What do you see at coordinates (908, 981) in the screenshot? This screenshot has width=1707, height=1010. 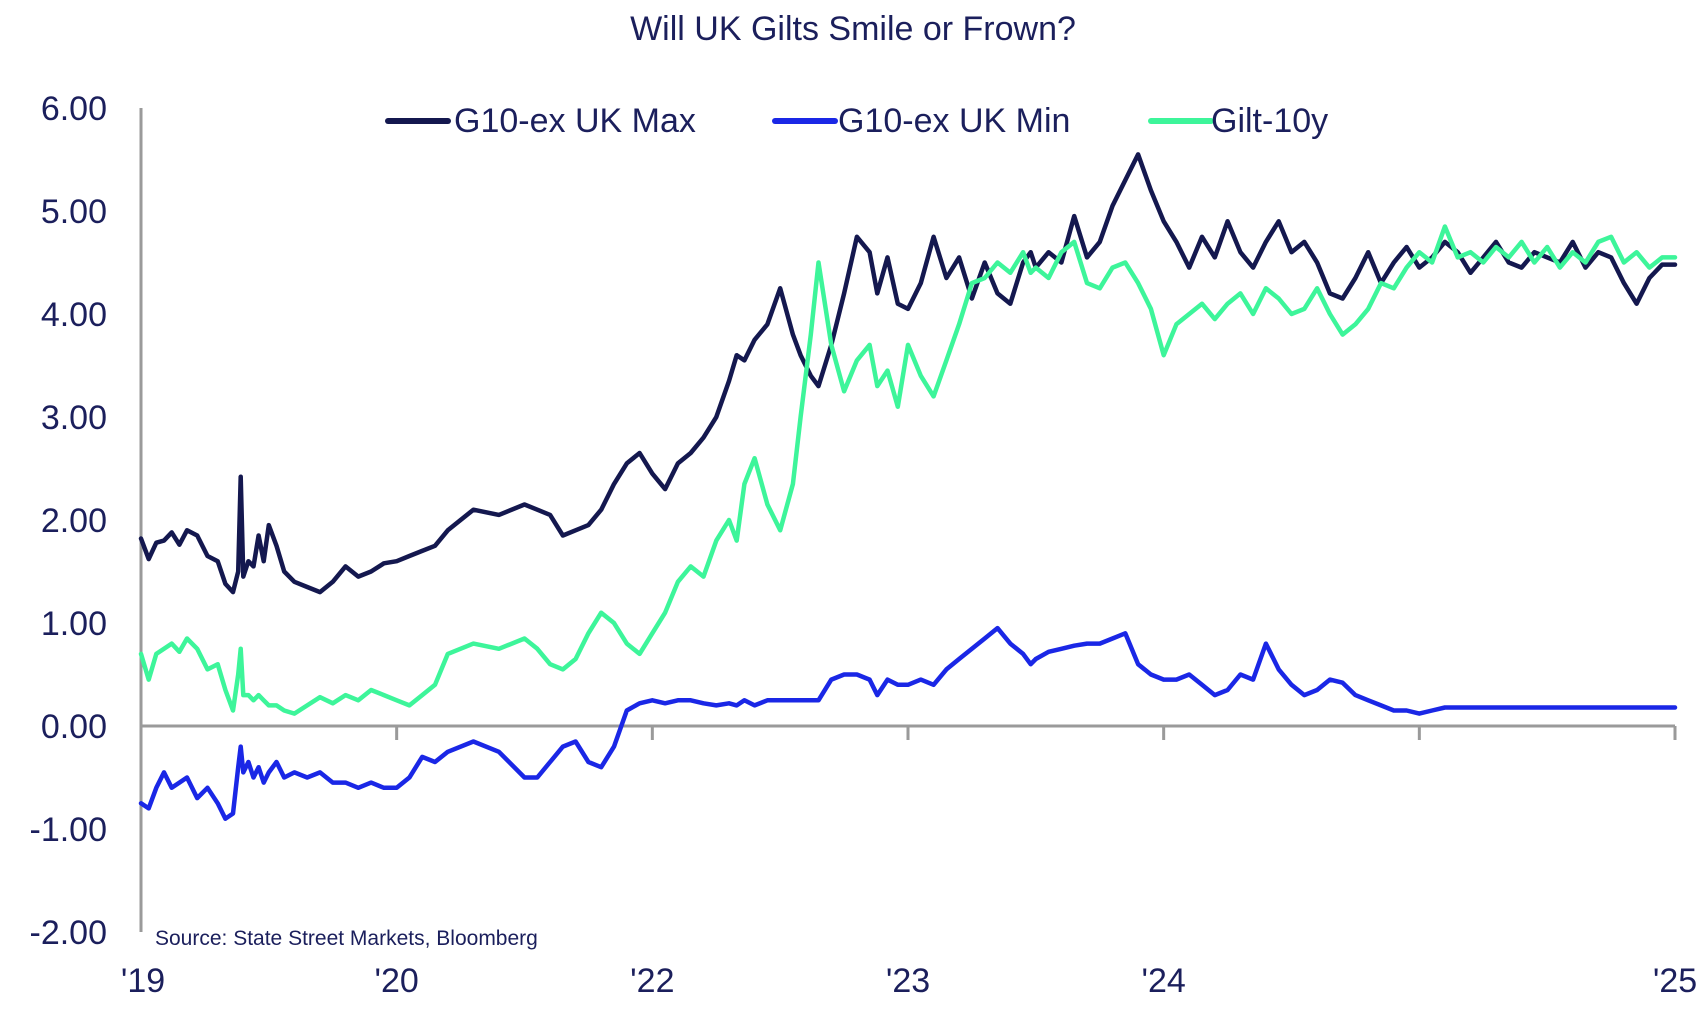 I see `x-tick-label: '23` at bounding box center [908, 981].